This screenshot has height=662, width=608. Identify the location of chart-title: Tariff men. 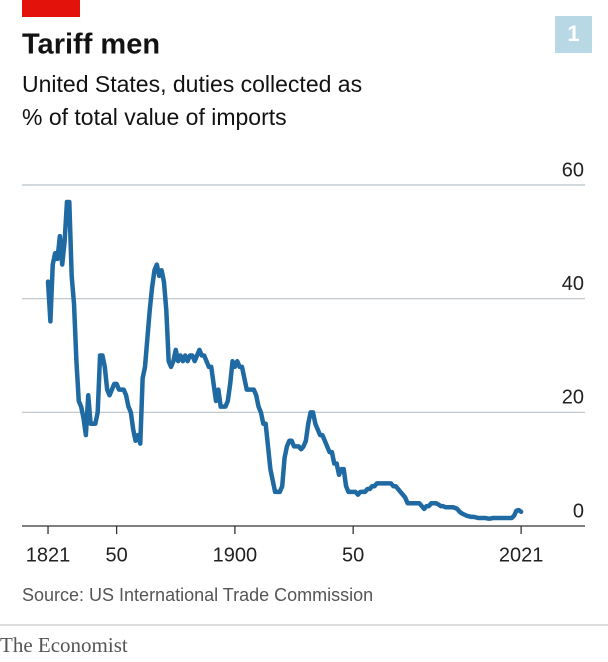
(91, 45).